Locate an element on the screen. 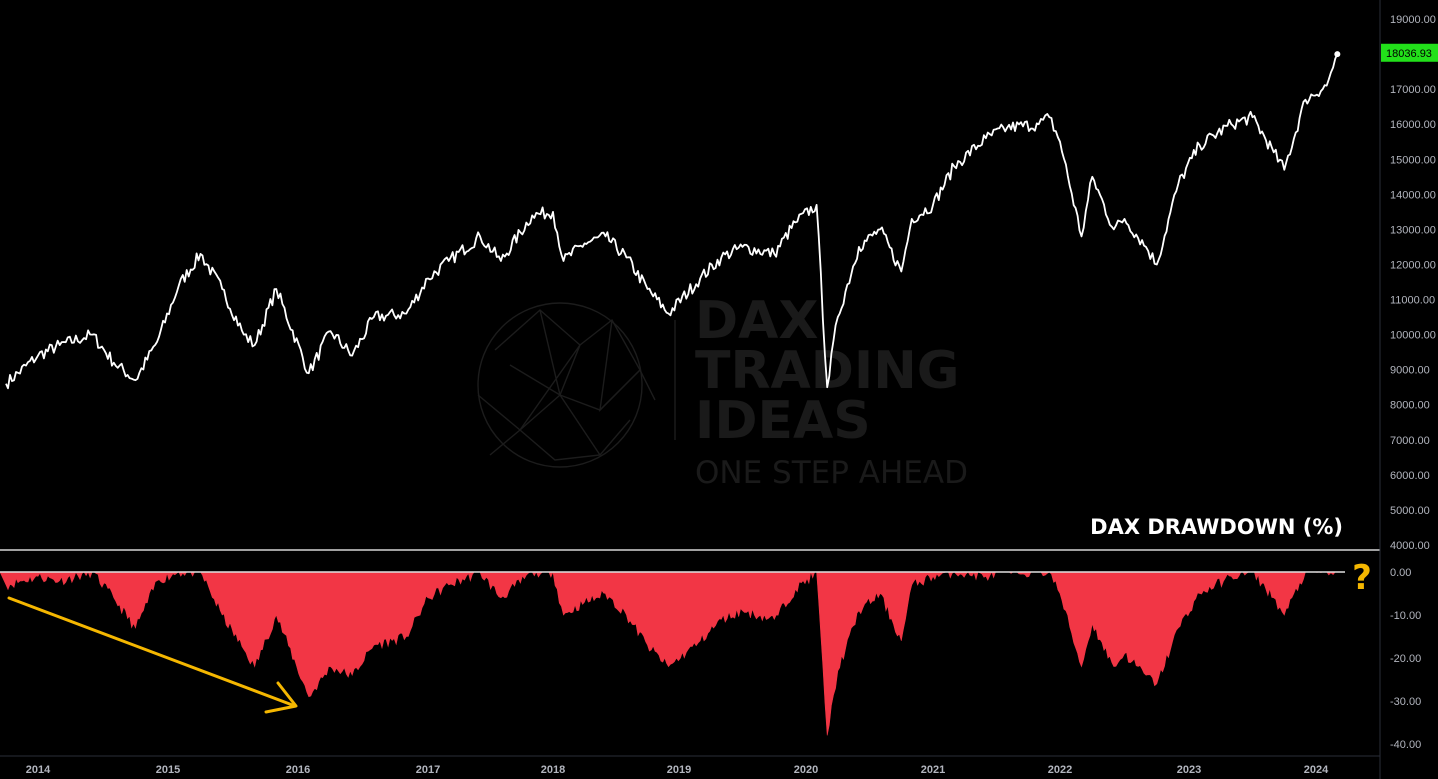 The width and height of the screenshot is (1438, 779). watermark-line3: IDEAS is located at coordinates (783, 421).